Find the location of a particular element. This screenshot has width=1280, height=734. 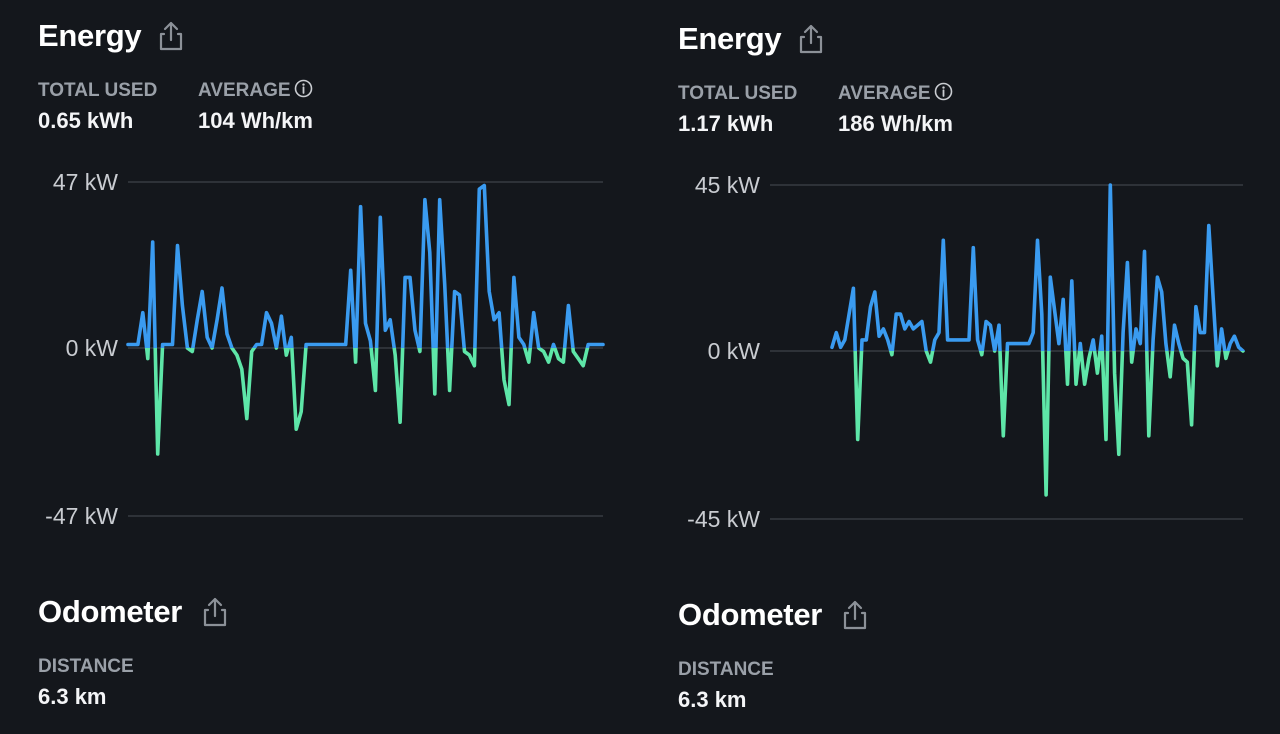

average-value: 104 Wh/km is located at coordinates (255, 120).